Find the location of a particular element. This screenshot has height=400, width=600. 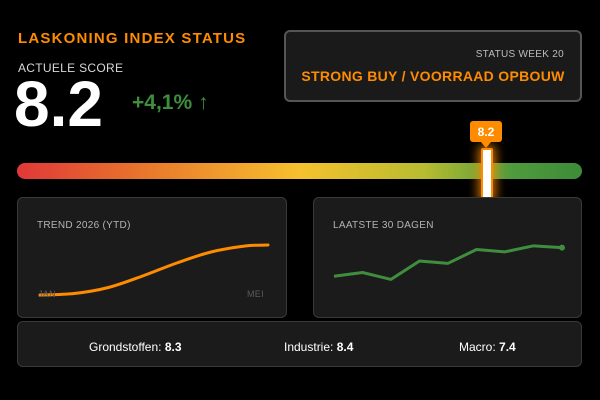

metric-grondstoffen-label: Grondstoffen: is located at coordinates (125, 347).